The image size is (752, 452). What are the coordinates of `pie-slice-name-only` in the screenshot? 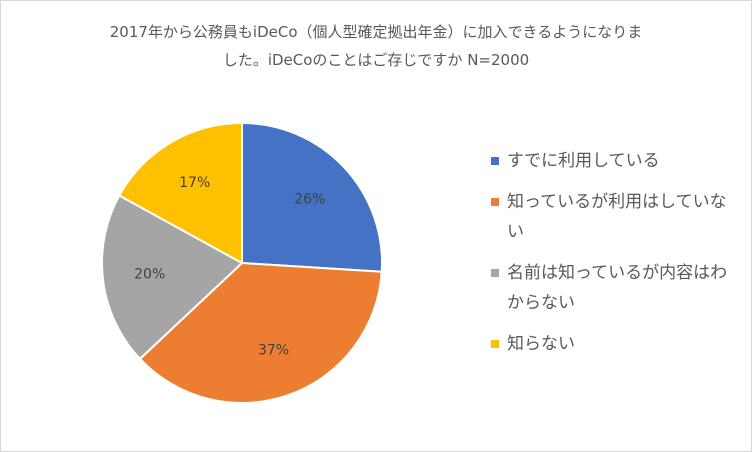 It's located at (172, 277).